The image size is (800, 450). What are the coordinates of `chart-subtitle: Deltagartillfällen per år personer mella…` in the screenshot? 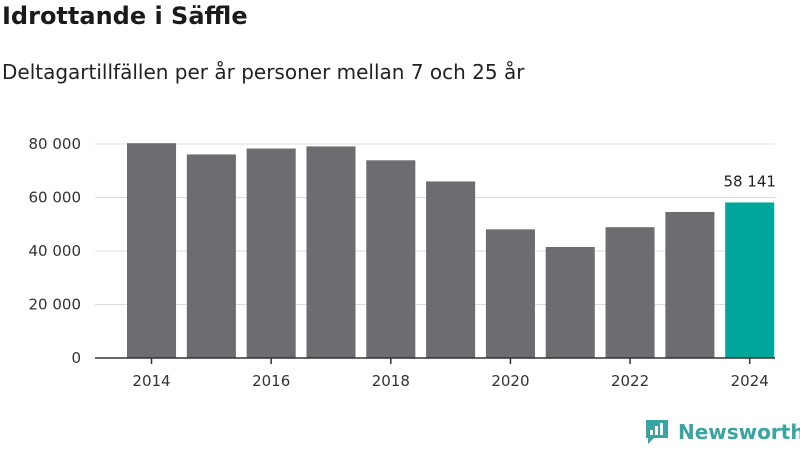 It's located at (263, 72).